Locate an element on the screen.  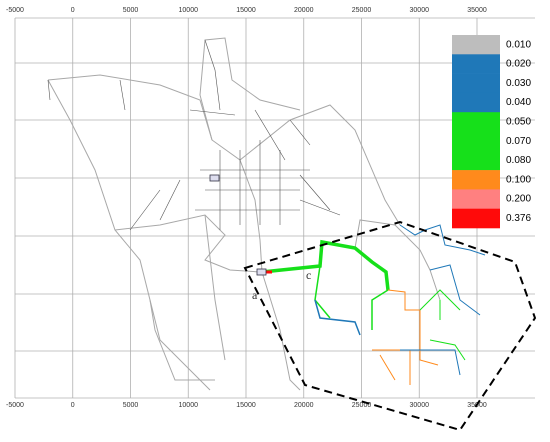
legend-label: 0.070 is located at coordinates (518, 141).